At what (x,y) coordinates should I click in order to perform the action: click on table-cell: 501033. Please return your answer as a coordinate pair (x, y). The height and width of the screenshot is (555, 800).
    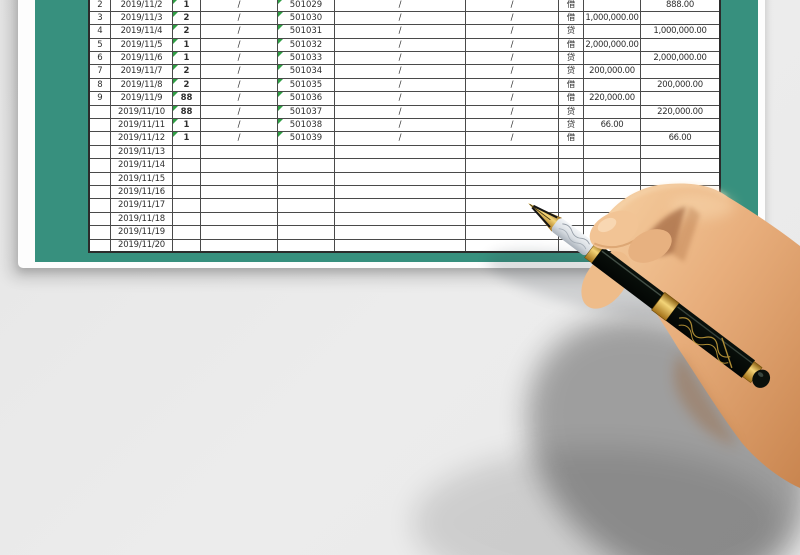
    Looking at the image, I should click on (306, 58).